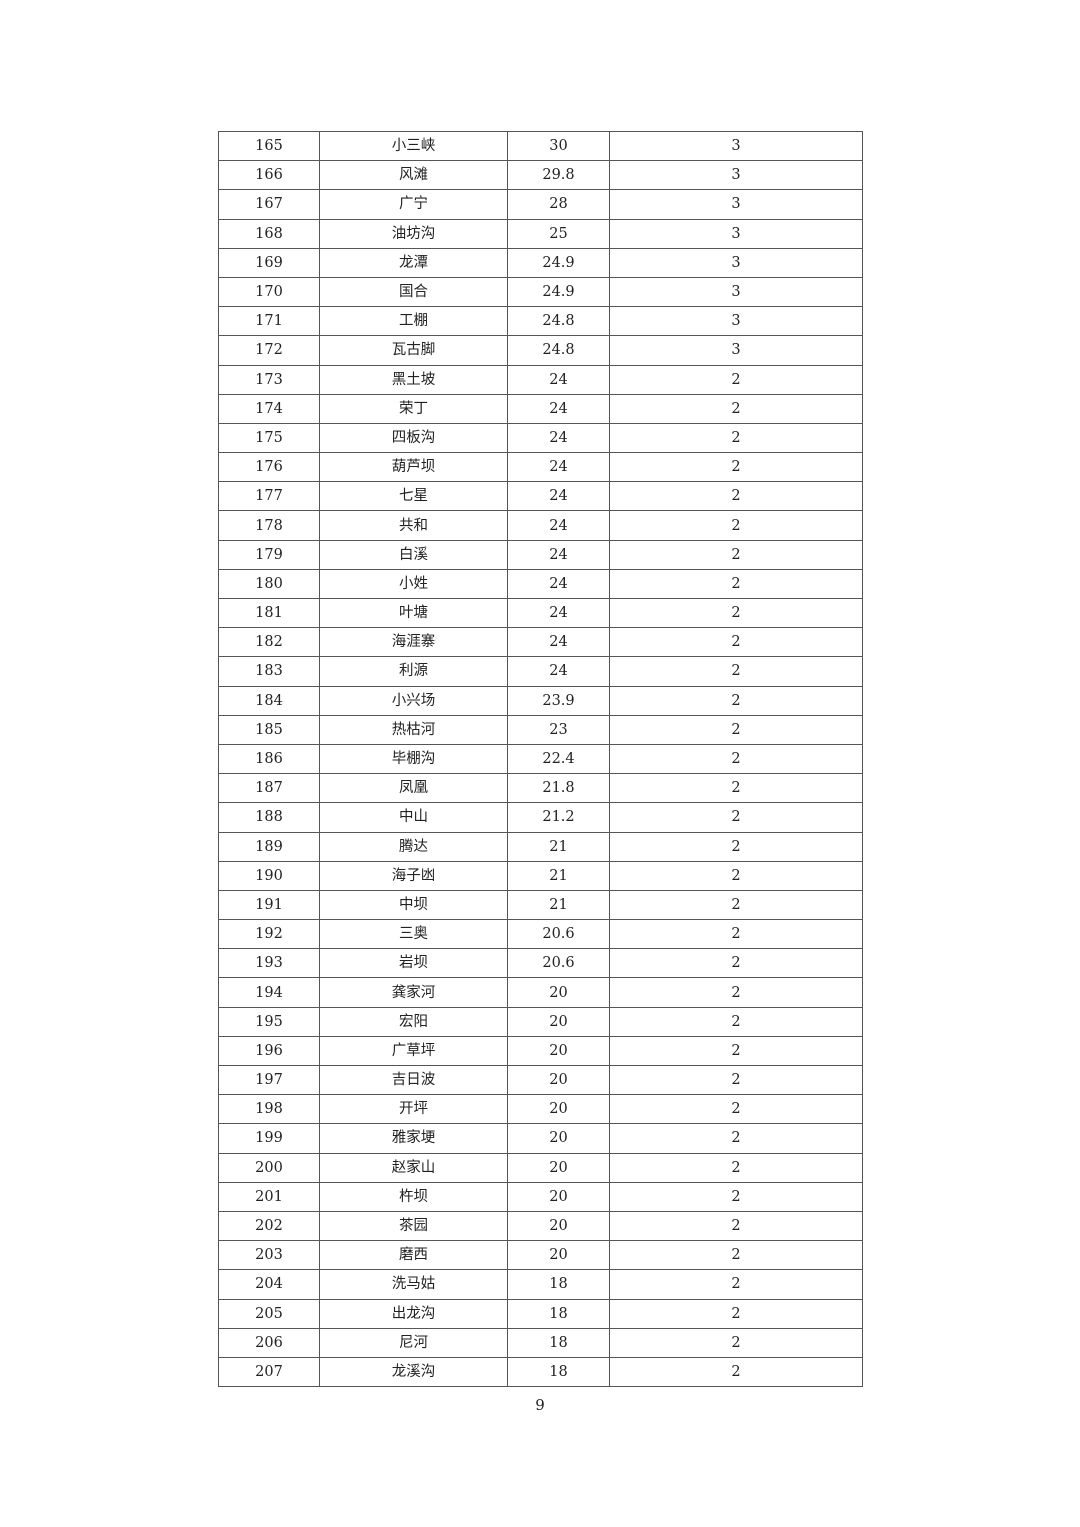 This screenshot has height=1527, width=1080. What do you see at coordinates (413, 642) in the screenshot?
I see `name-cell: 海涯寨` at bounding box center [413, 642].